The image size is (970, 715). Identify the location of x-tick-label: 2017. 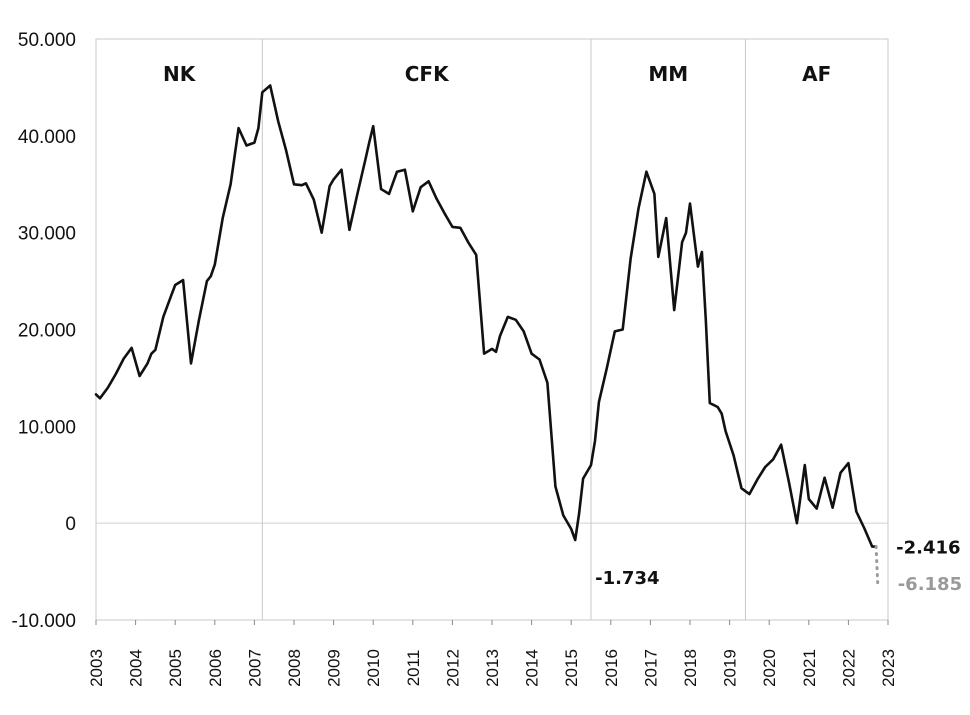
(650, 668).